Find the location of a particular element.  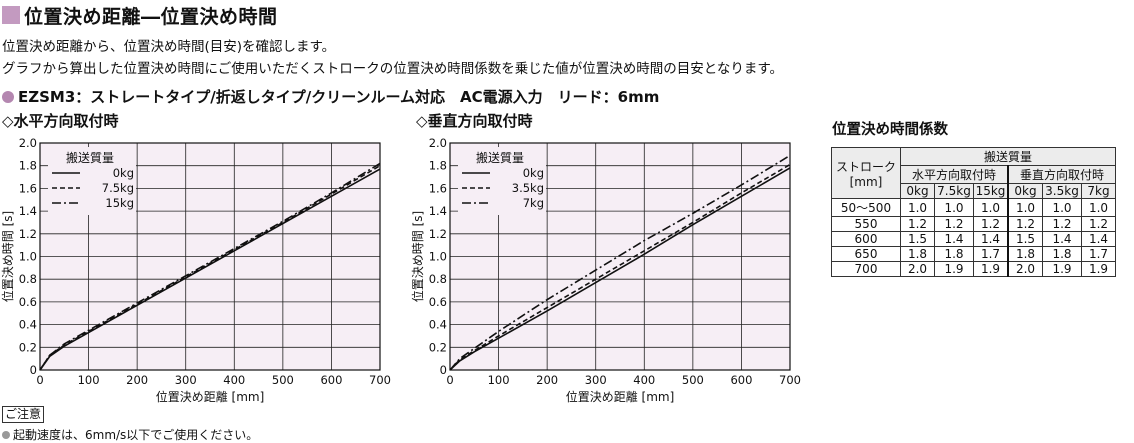

y-tick-label: 1.8 is located at coordinates (28, 166).